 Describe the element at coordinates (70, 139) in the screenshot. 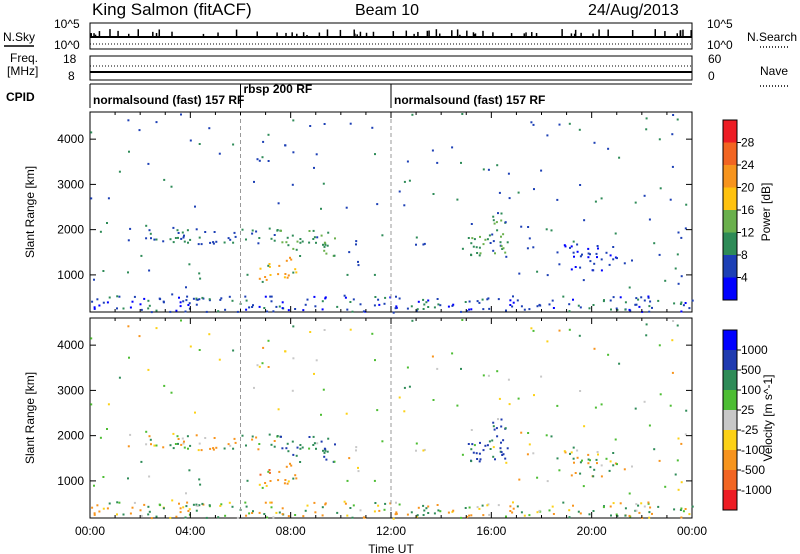

I see `y-tick-label: 4000` at that location.